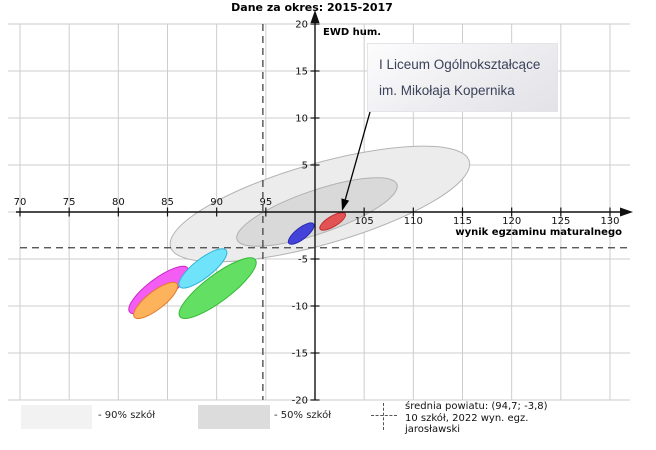 The height and width of the screenshot is (450, 656). What do you see at coordinates (305, 166) in the screenshot?
I see `y-tick-label: 5` at bounding box center [305, 166].